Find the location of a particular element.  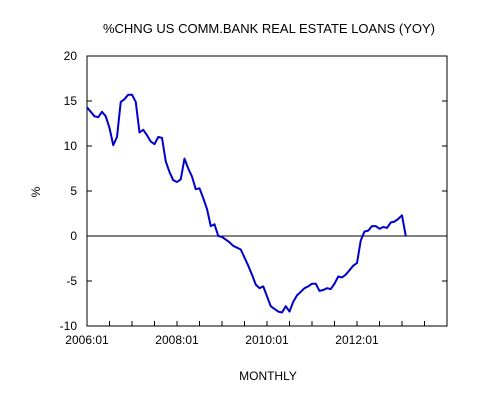

y-tick-label: 15 is located at coordinates (71, 101).